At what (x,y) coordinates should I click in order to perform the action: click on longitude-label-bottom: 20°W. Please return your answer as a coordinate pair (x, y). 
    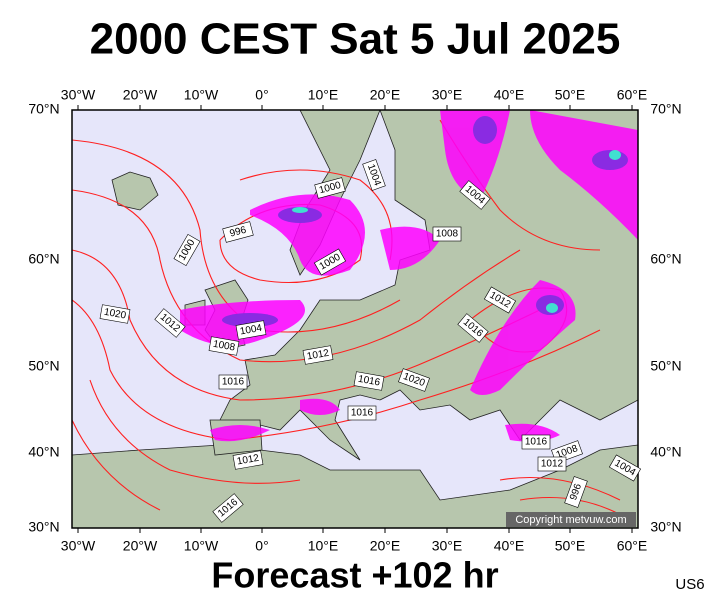
    Looking at the image, I should click on (140, 546).